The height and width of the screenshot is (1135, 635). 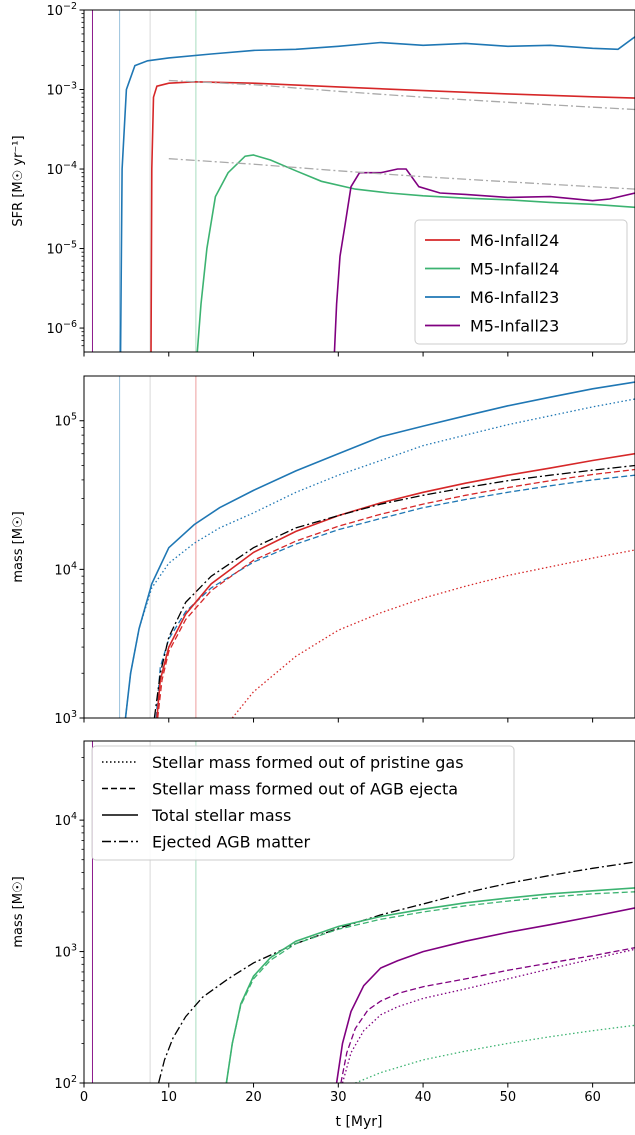 What do you see at coordinates (305, 789) in the screenshot?
I see `legend-label: Stellar mass formed out of AGB ejecta` at bounding box center [305, 789].